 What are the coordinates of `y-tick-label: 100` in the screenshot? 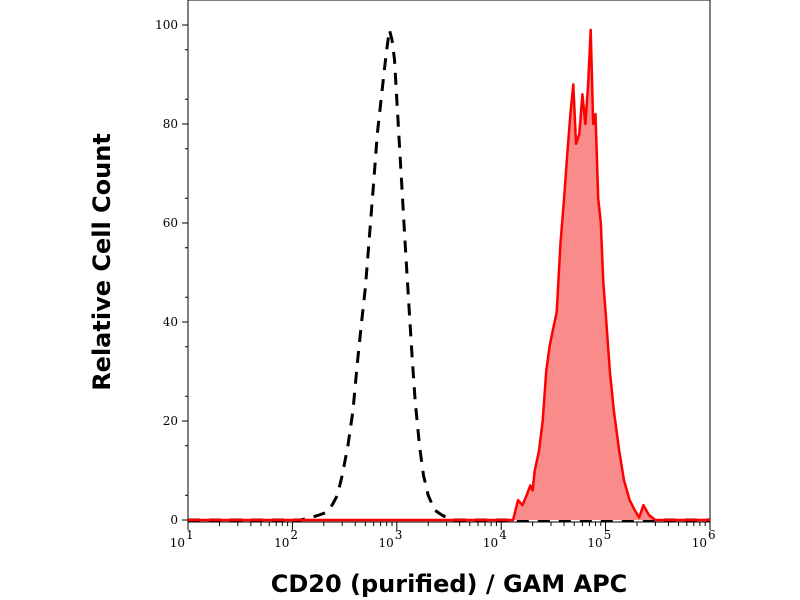 It's located at (166, 25).